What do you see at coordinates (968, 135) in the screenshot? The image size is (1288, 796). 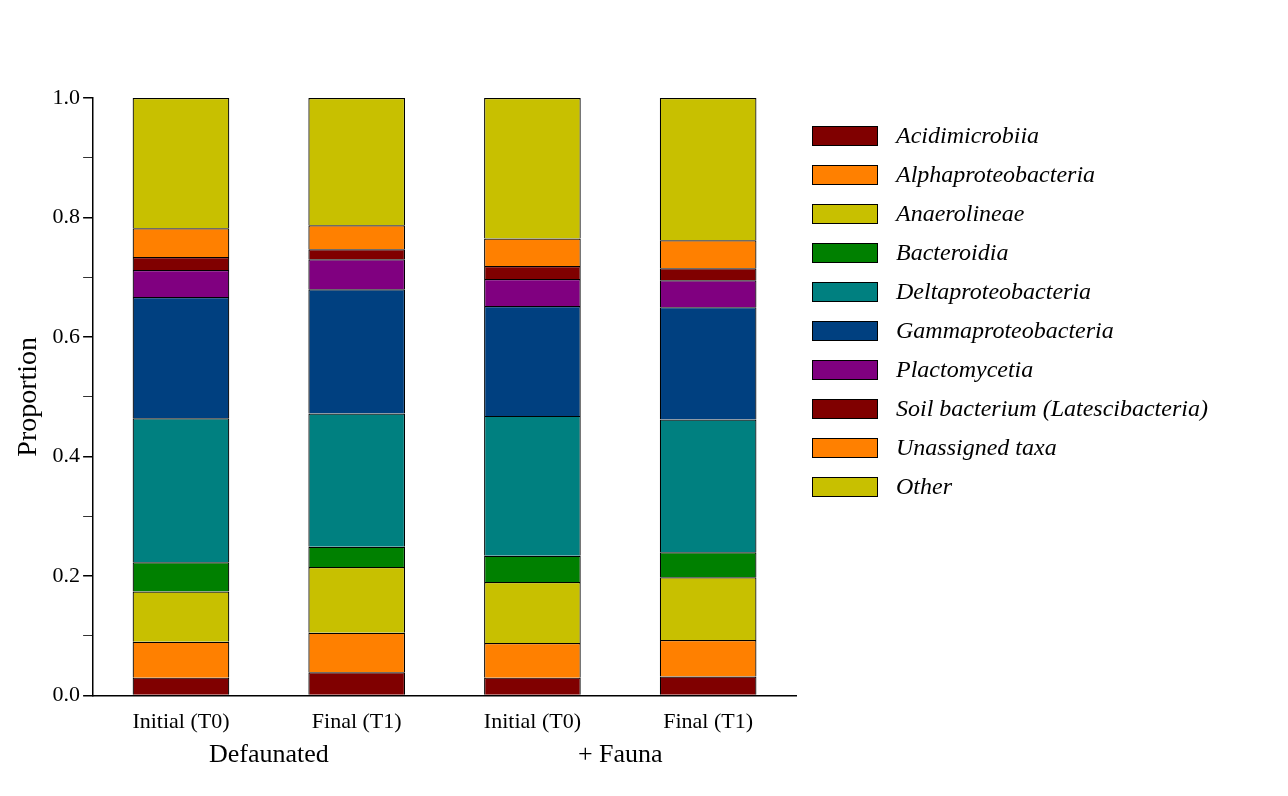 I see `legend-label: Acidimicrobiia` at bounding box center [968, 135].